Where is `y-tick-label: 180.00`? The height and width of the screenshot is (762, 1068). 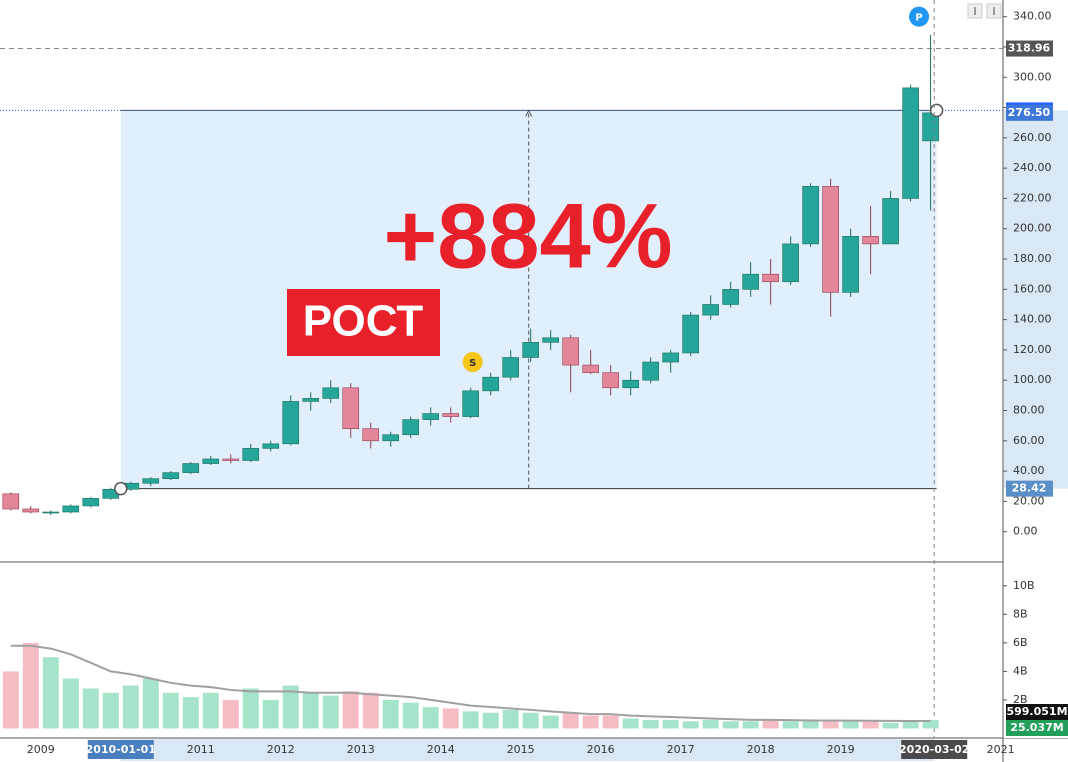 y-tick-label: 180.00 is located at coordinates (1032, 258).